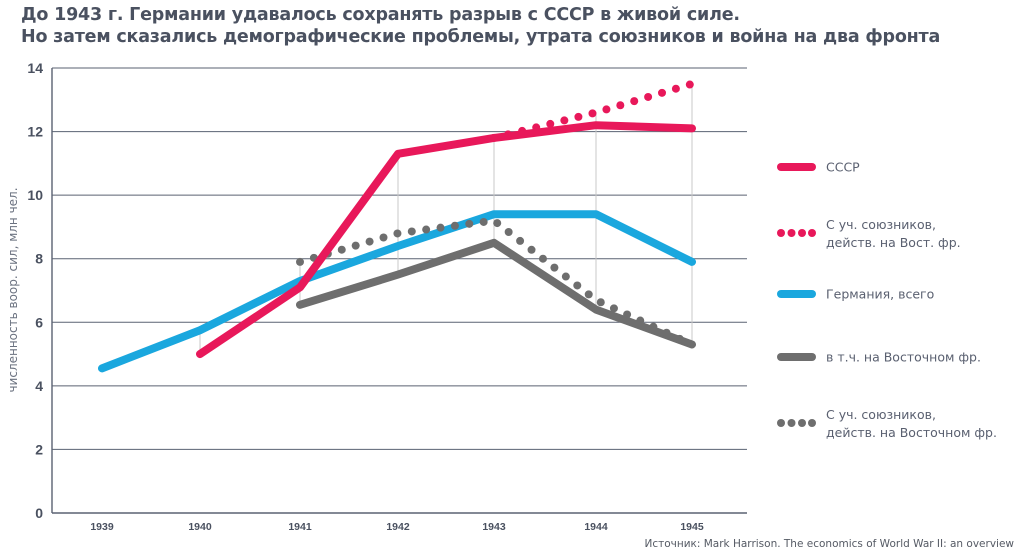 This screenshot has height=555, width=1024. What do you see at coordinates (35, 132) in the screenshot?
I see `y-tick-label: 12` at bounding box center [35, 132].